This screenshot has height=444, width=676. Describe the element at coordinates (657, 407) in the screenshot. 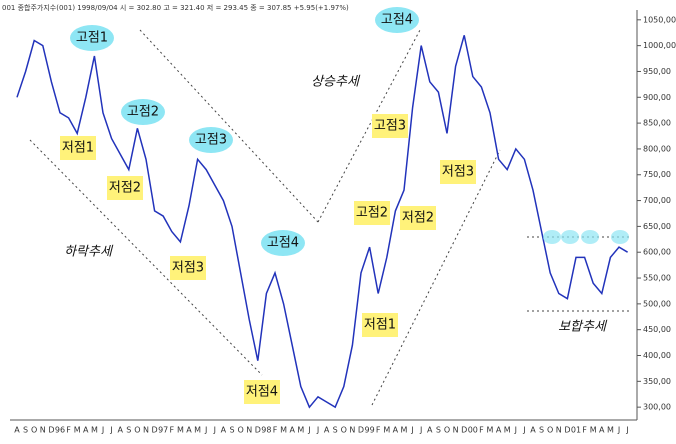

I see `y-tick-label: 300,00` at that location.